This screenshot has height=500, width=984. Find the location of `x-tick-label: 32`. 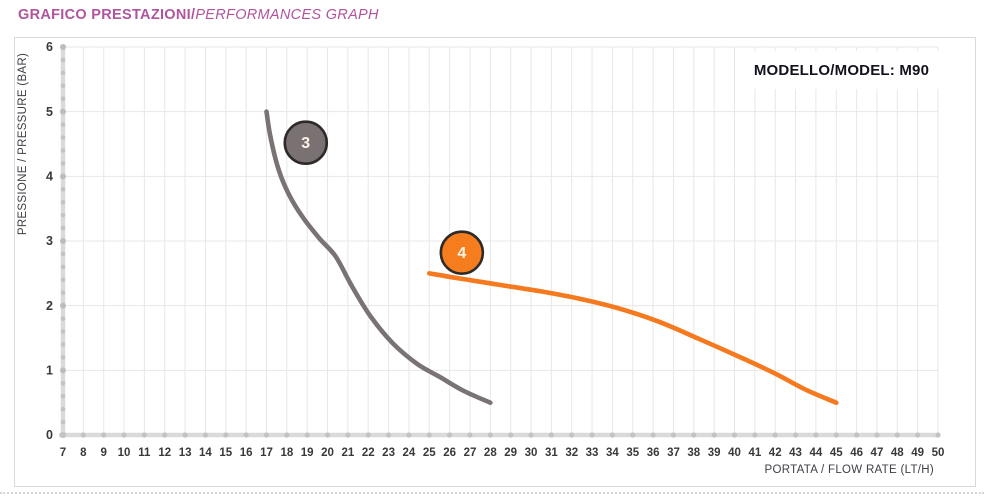

x-tick-label: 32 is located at coordinates (571, 453).